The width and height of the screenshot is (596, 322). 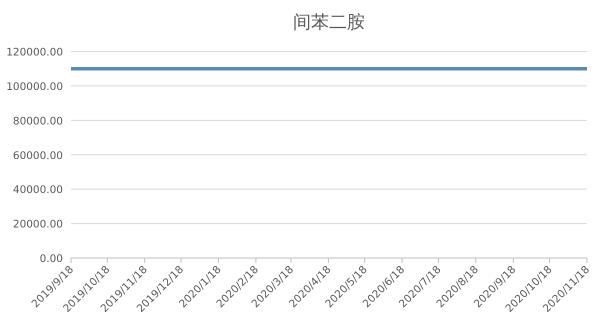 I want to click on y-tick-label: 80000.00, so click(x=37, y=121).